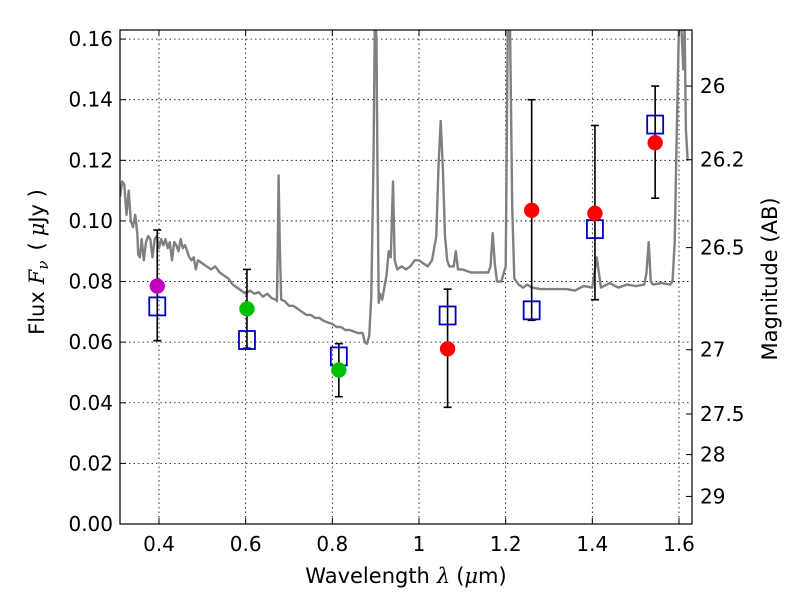 The width and height of the screenshot is (800, 600). I want to click on x-tick-label: 0.6, so click(246, 544).